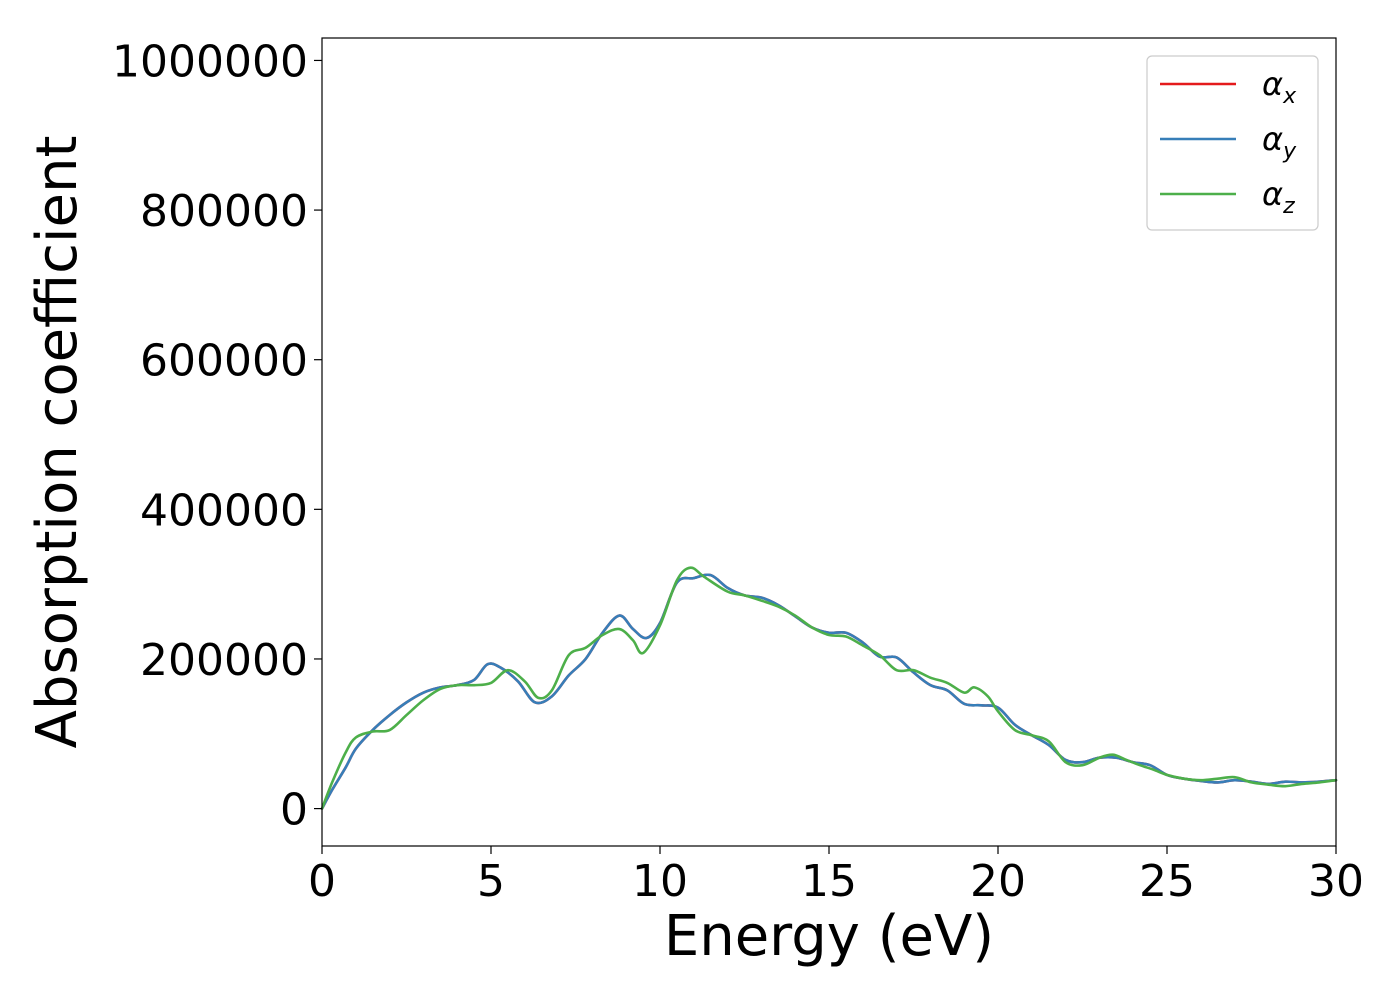 The image size is (1400, 1000). What do you see at coordinates (1289, 96) in the screenshot?
I see `legend-subscript: x` at bounding box center [1289, 96].